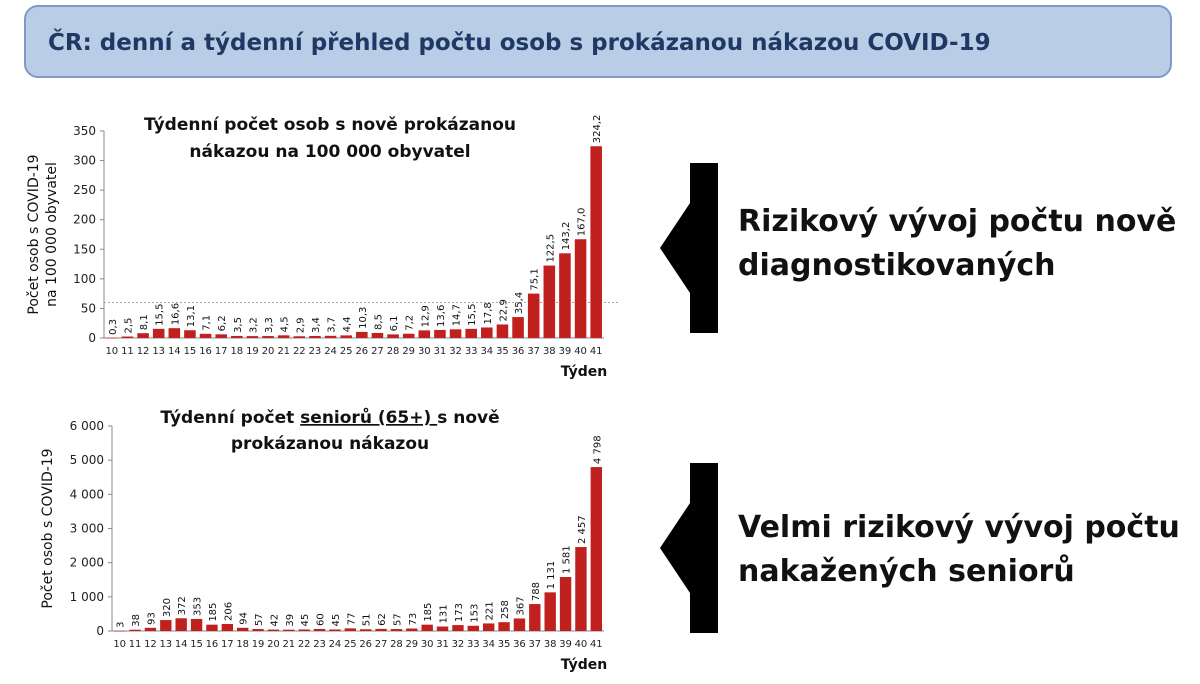  I want to click on x-tick-label: 24, so click(335, 644).